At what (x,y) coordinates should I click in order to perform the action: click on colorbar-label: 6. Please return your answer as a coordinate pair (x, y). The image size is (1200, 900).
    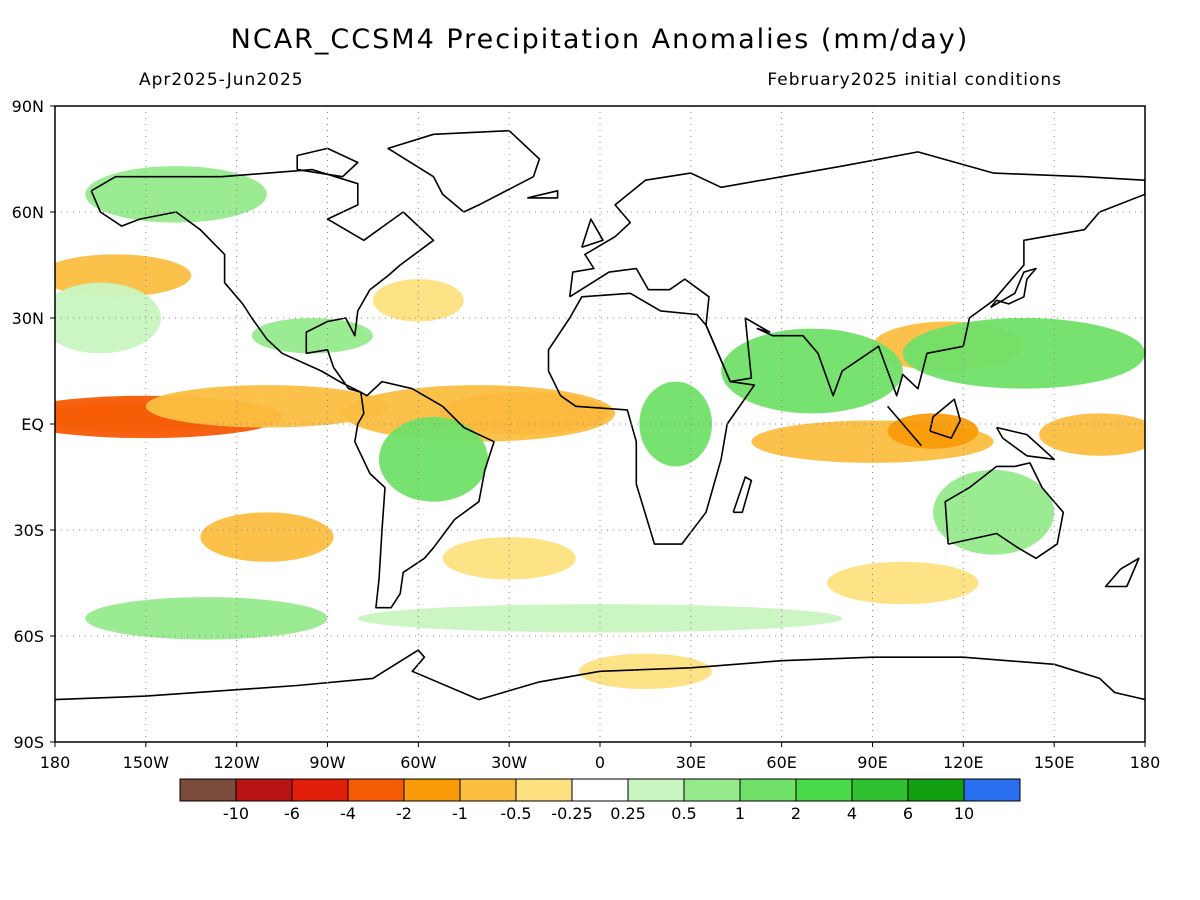
    Looking at the image, I should click on (908, 813).